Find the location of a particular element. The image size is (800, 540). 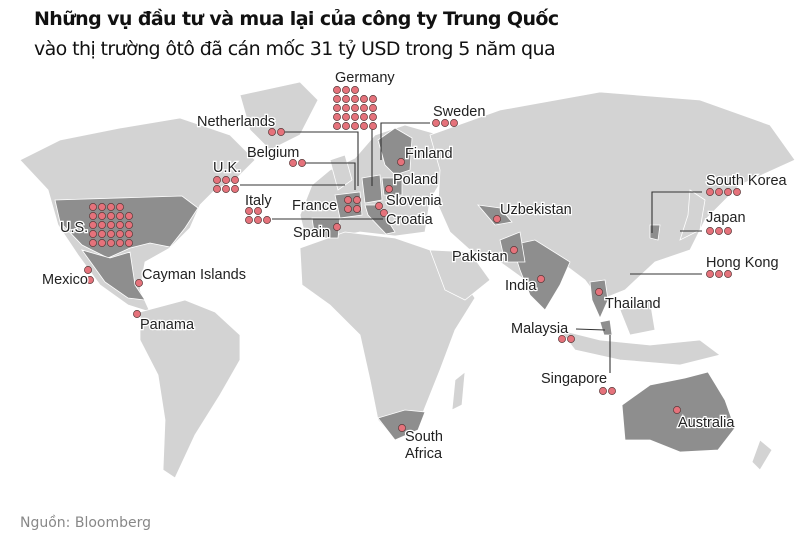

deal-dot-slovenia is located at coordinates (379, 206).